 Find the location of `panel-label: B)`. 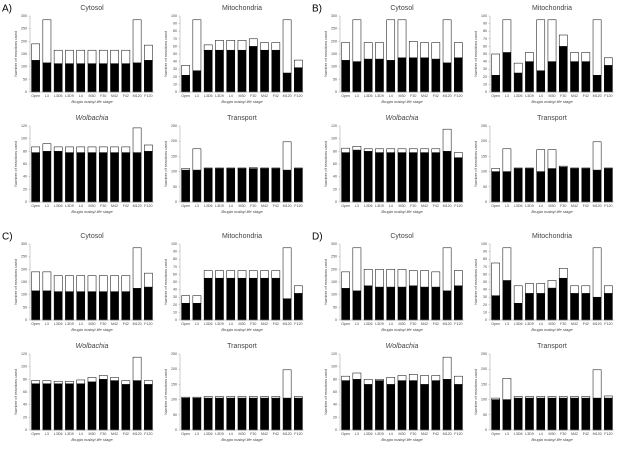

panel-label: B) is located at coordinates (317, 9).